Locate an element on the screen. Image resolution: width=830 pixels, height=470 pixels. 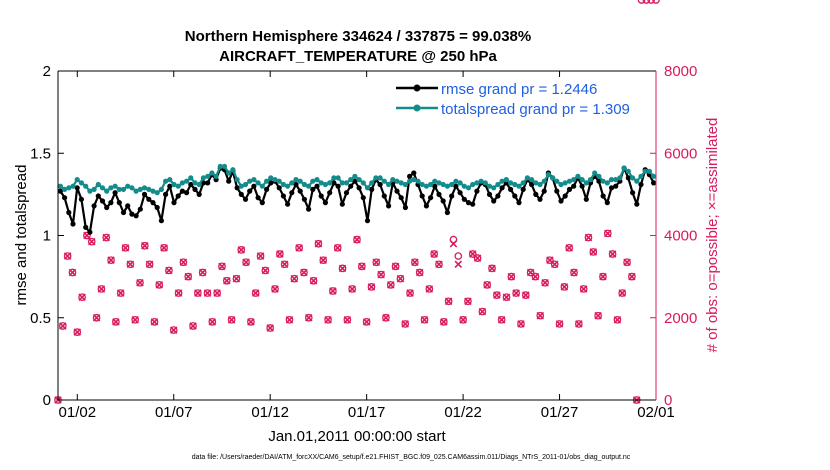
x-tick-label: 01/12 is located at coordinates (270, 412).